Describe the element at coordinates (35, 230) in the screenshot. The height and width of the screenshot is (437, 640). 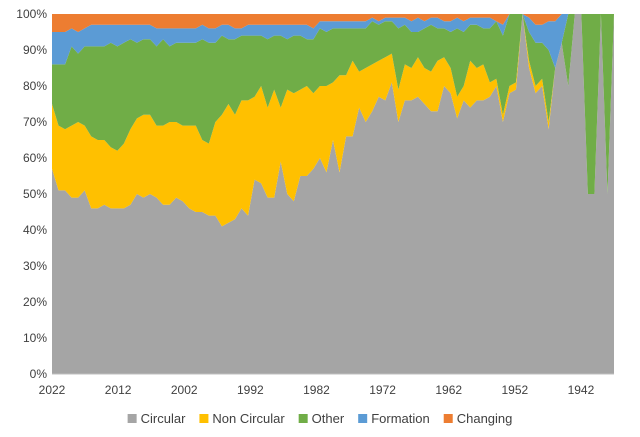
I see `y-tick-label: 40%` at that location.